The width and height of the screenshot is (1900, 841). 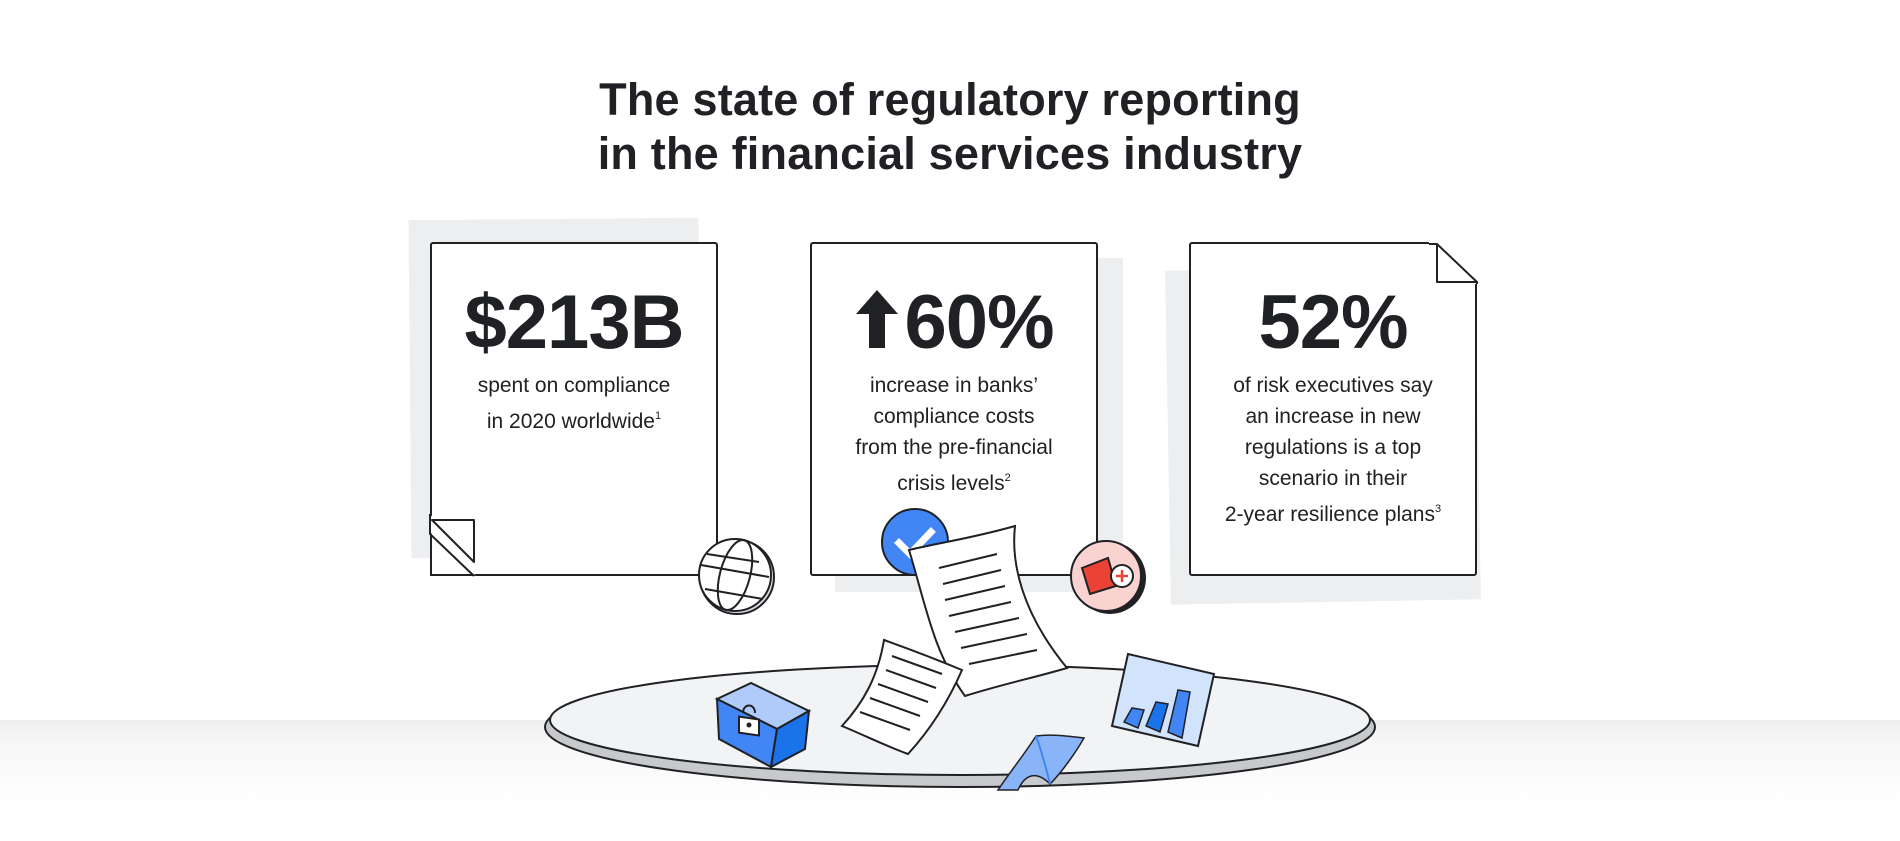 What do you see at coordinates (1108, 577) in the screenshot?
I see `alert-badge-icon` at bounding box center [1108, 577].